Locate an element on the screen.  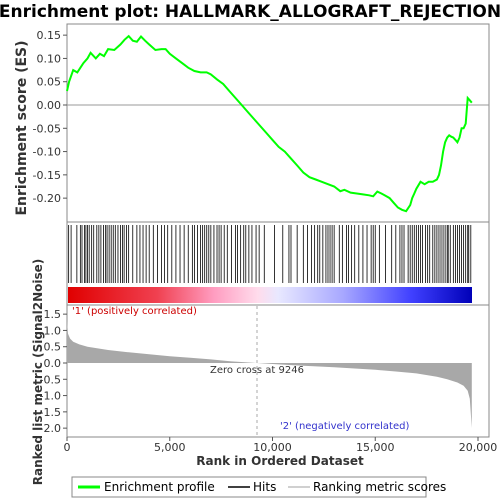
legend-label-hits: Hits is located at coordinates (264, 487).